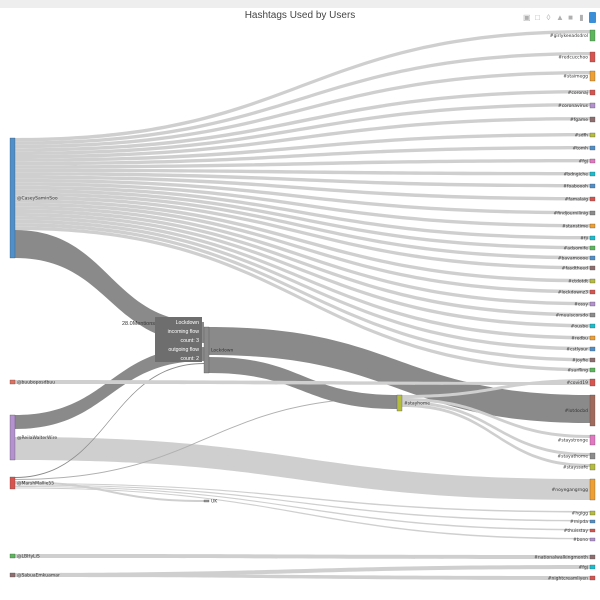 This screenshot has width=600, height=600. Describe the element at coordinates (527, 17) in the screenshot. I see `camera-icon: ▣` at that location.